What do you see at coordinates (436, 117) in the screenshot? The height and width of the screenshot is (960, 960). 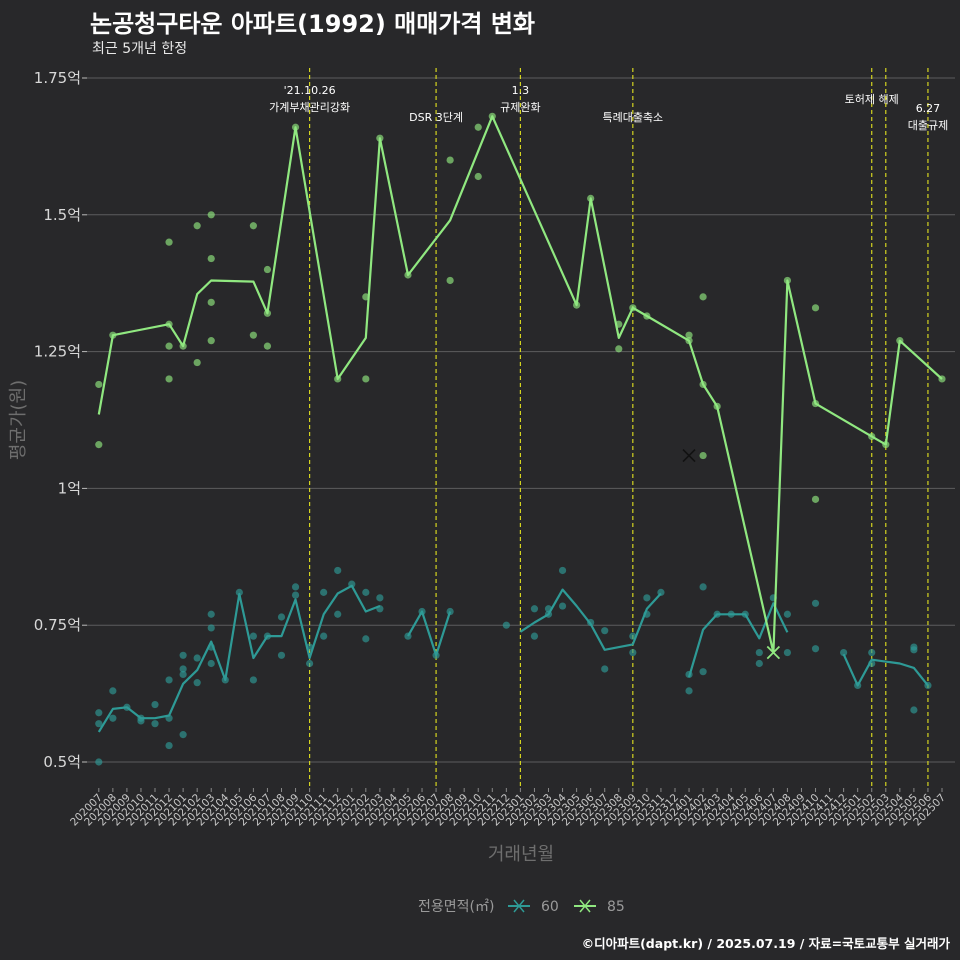 I see `event-label: DSR 3단계` at bounding box center [436, 117].